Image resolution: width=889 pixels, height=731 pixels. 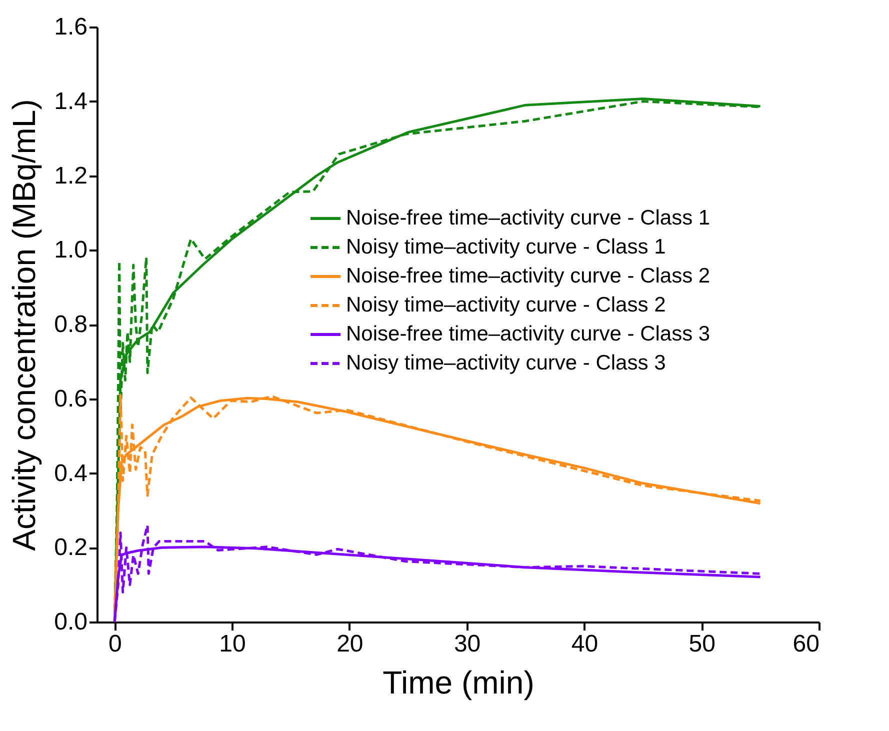 What do you see at coordinates (71, 398) in the screenshot?
I see `y-tick-label: 0.6` at bounding box center [71, 398].